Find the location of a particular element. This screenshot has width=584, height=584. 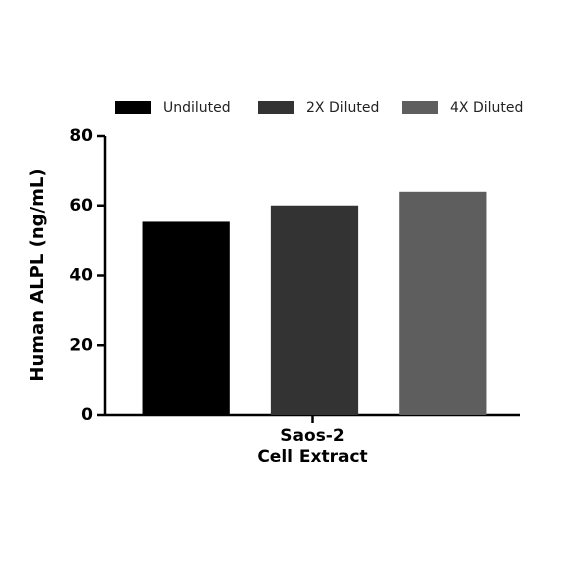

legend-label: 2X Diluted is located at coordinates (342, 108).